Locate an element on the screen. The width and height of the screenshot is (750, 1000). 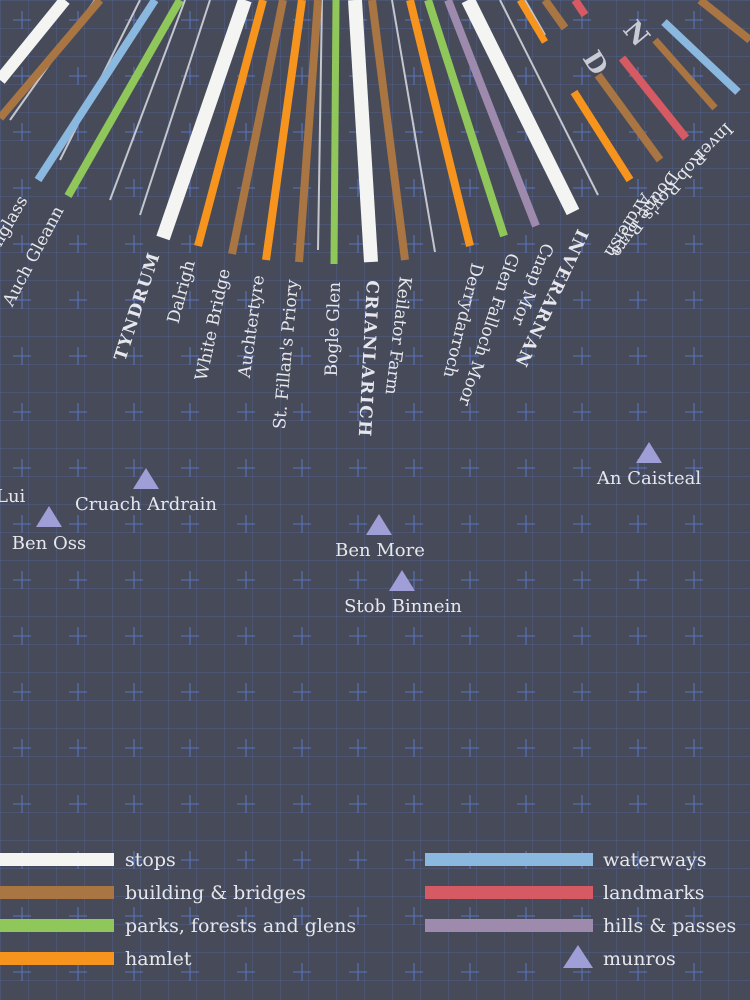
legend-label-hills: hills & passes is located at coordinates (669, 926).